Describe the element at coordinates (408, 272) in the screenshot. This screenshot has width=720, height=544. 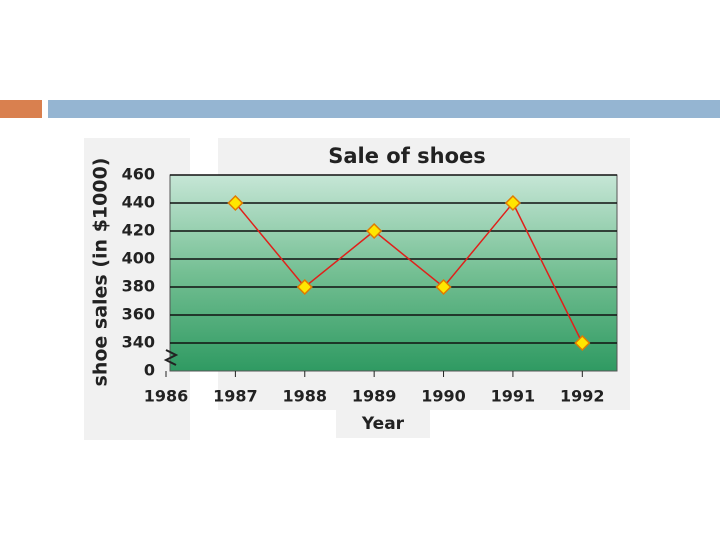
I see `series-line` at that location.